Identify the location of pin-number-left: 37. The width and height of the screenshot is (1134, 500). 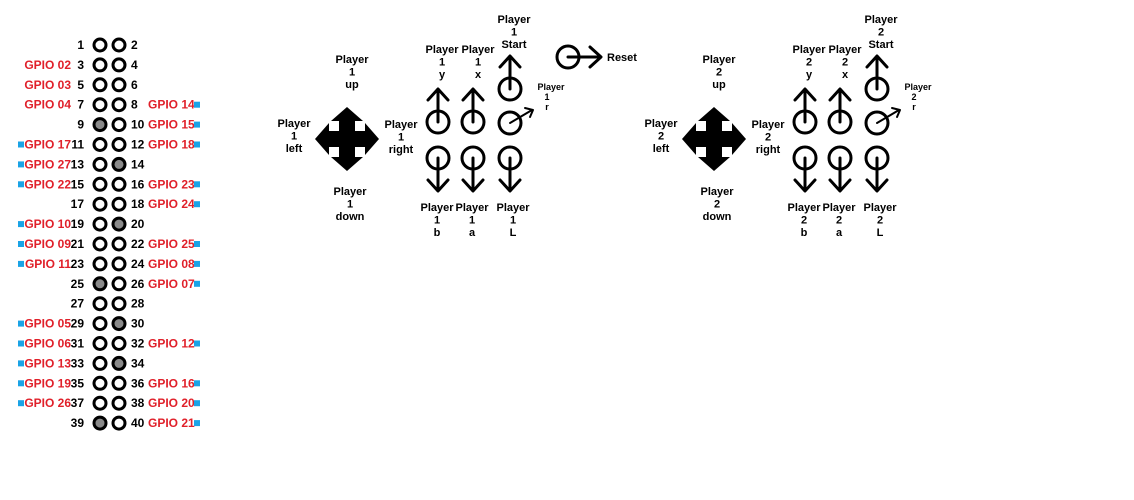
(78, 403).